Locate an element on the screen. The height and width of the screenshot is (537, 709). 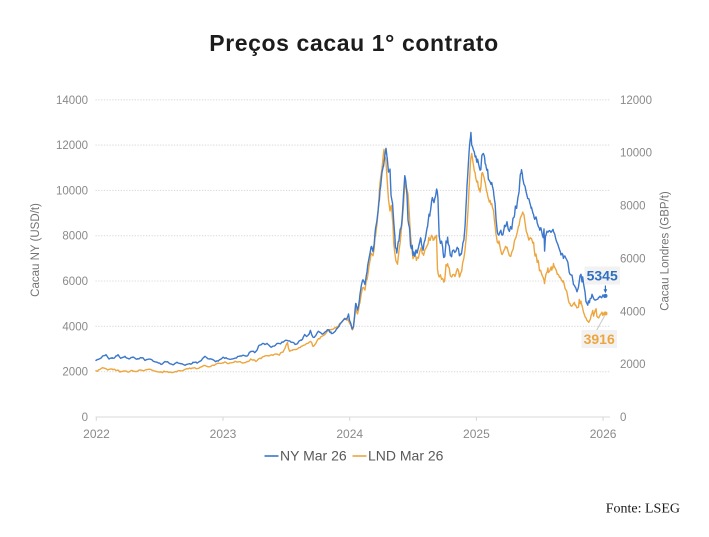
svg-text: 2023 is located at coordinates (223, 434).